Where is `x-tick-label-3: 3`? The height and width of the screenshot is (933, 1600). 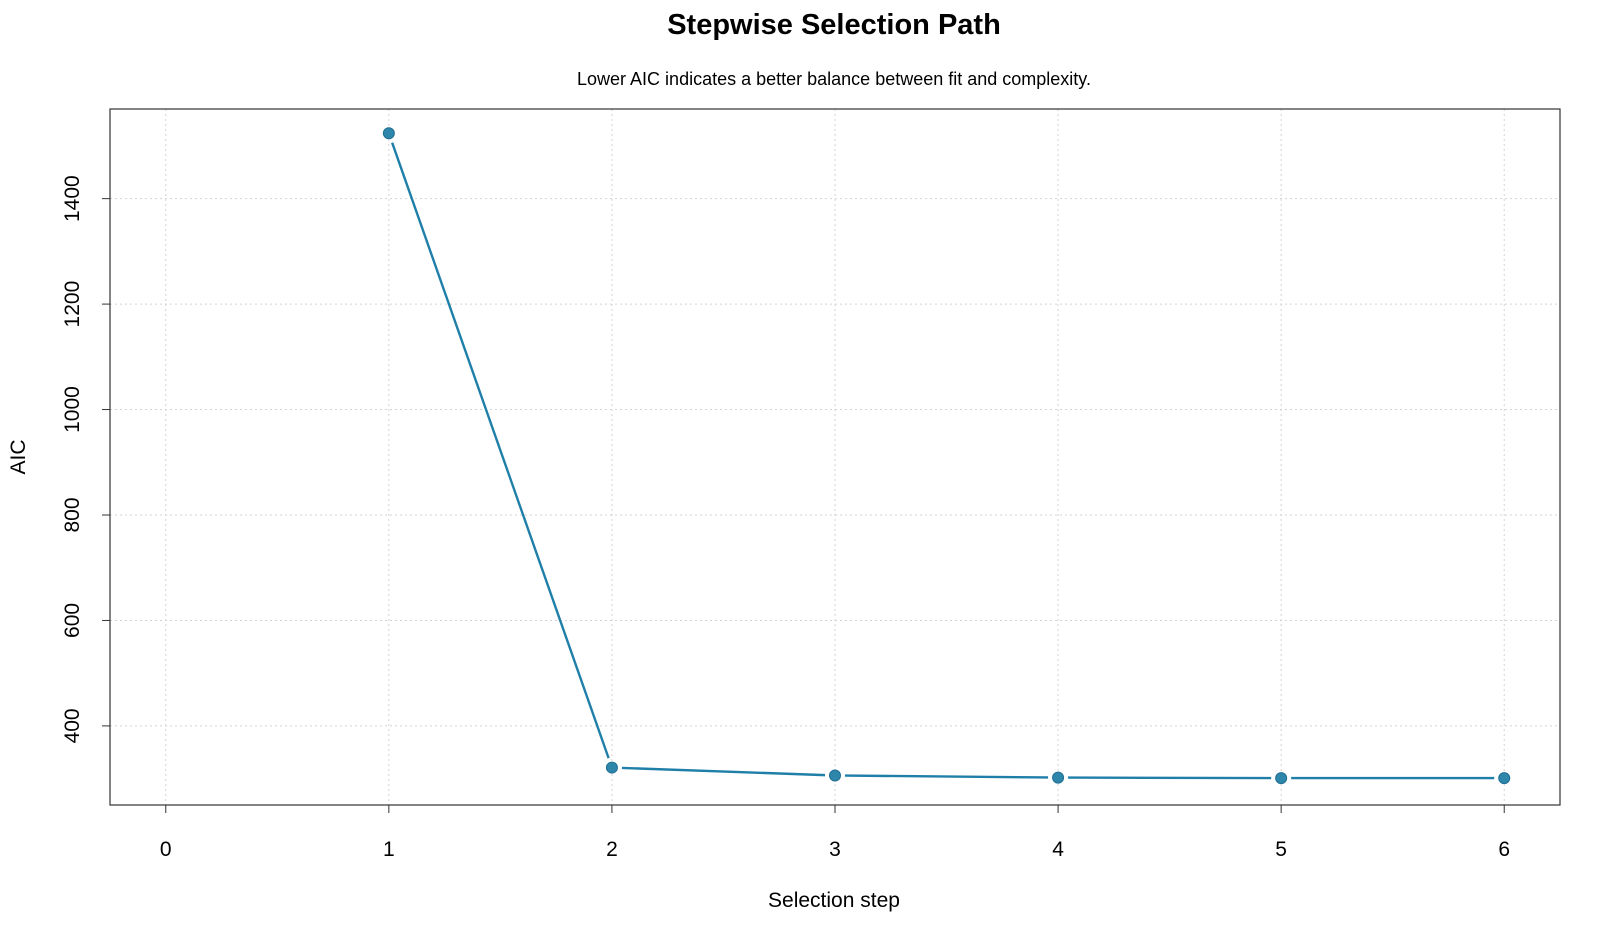
x-tick-label-3: 3 is located at coordinates (835, 849).